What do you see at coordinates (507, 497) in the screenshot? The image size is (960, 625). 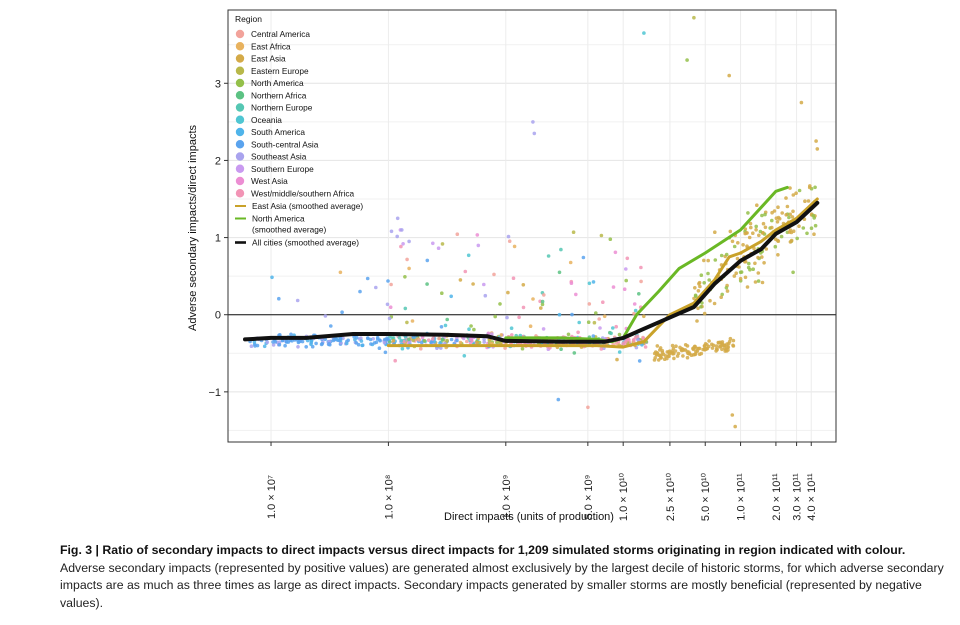 I see `x-tick-label: 1.0 × 10⁹` at bounding box center [507, 497].